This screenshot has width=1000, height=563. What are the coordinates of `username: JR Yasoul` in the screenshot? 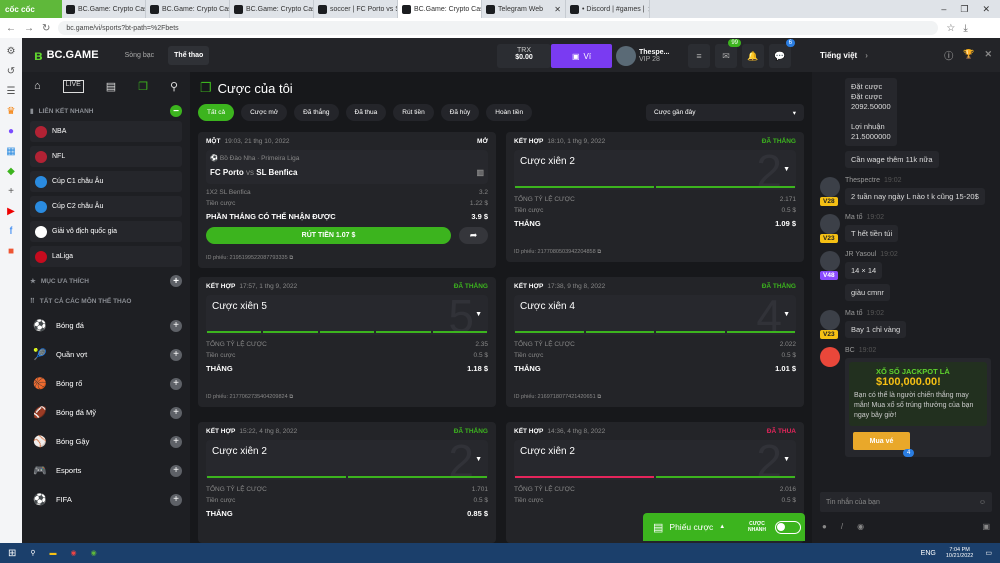 It's located at (861, 254).